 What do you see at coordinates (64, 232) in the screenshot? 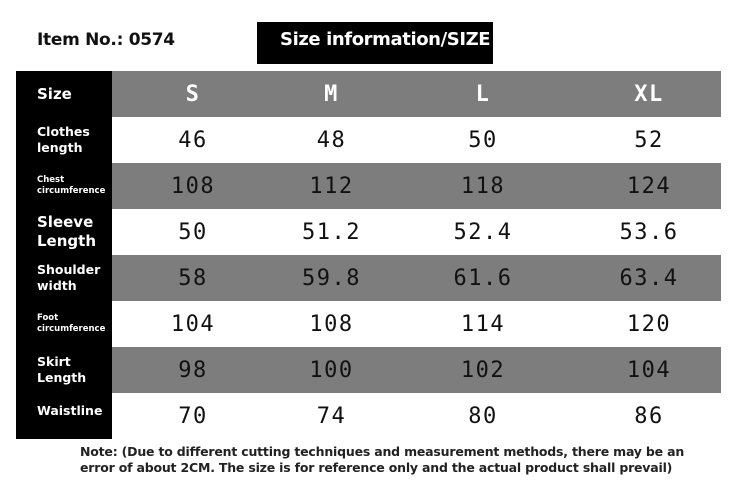
I see `row-label-sleeve-length: Sleeve Length` at bounding box center [64, 232].